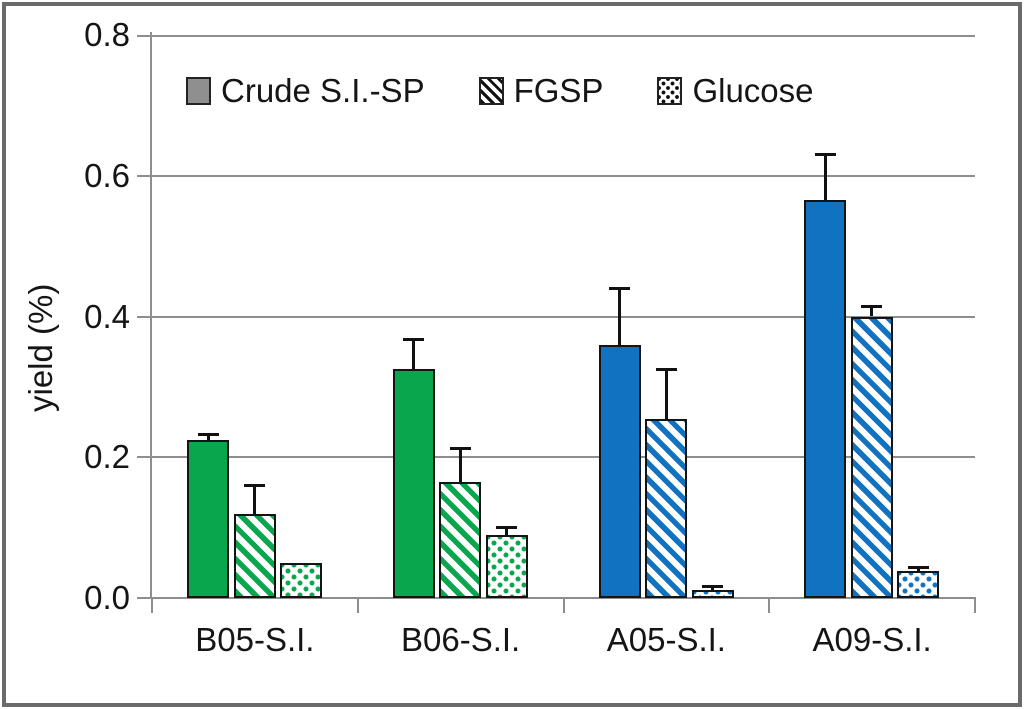  What do you see at coordinates (461, 639) in the screenshot?
I see `x-category-label: B06-S.I.` at bounding box center [461, 639].